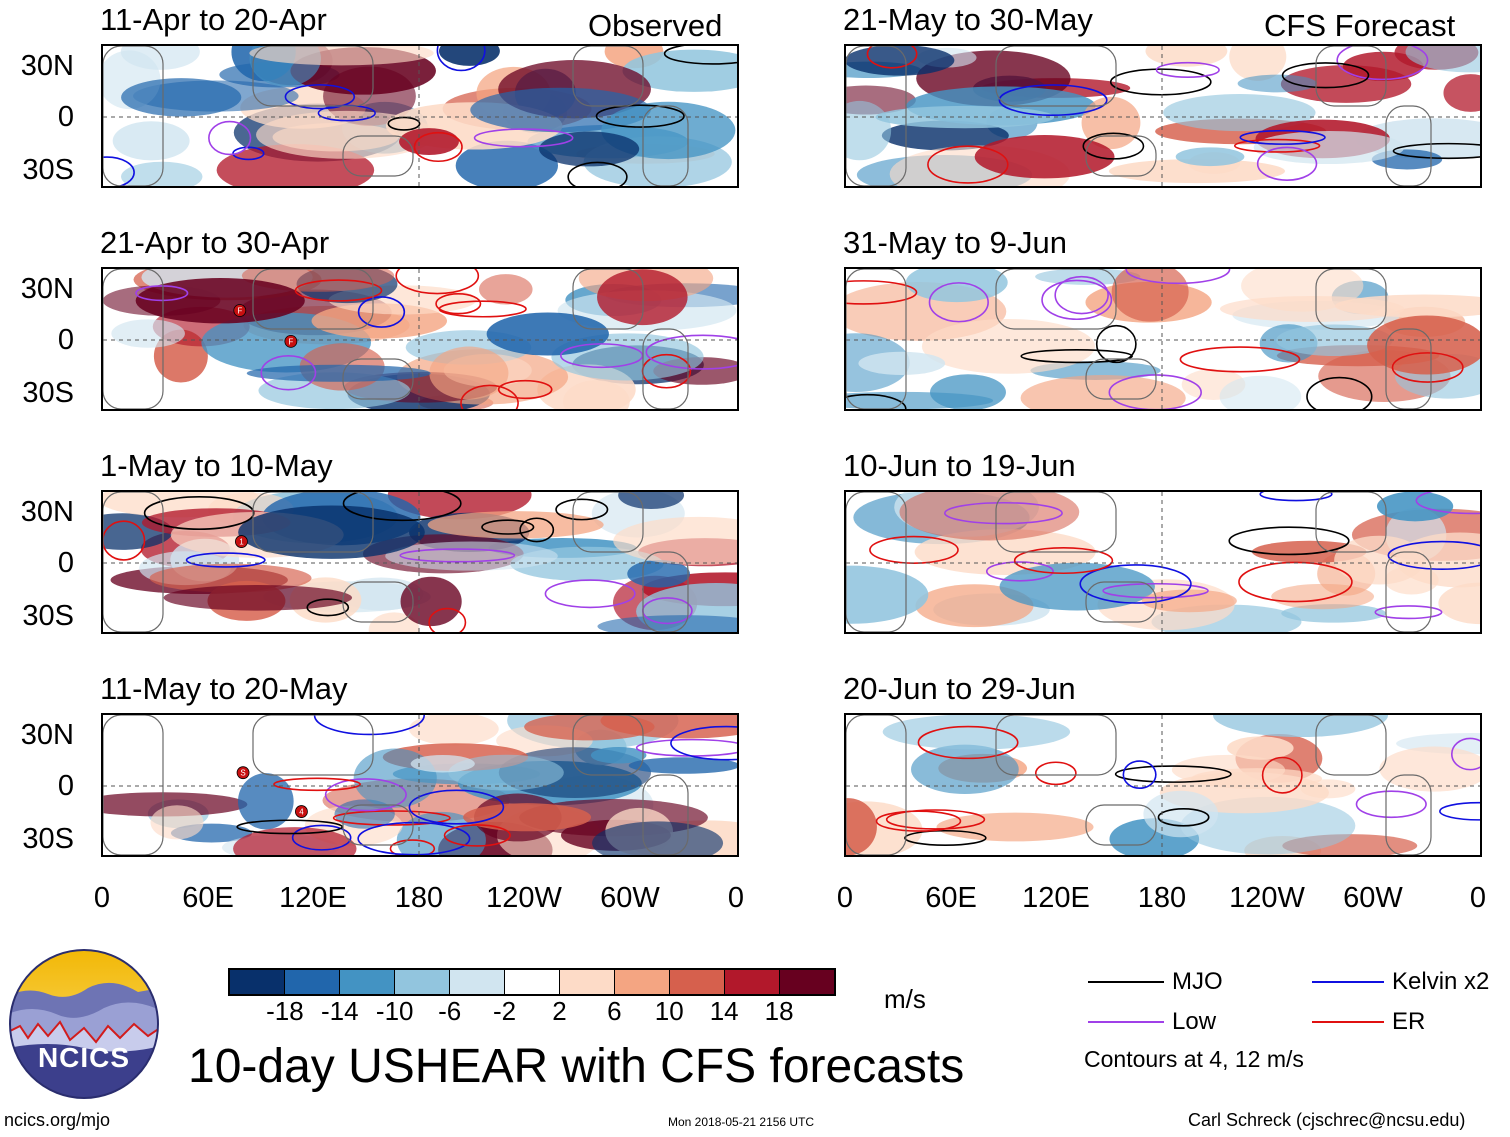  I want to click on figure-title: 10-day USHEAR with CFS forecasts, so click(576, 1066).